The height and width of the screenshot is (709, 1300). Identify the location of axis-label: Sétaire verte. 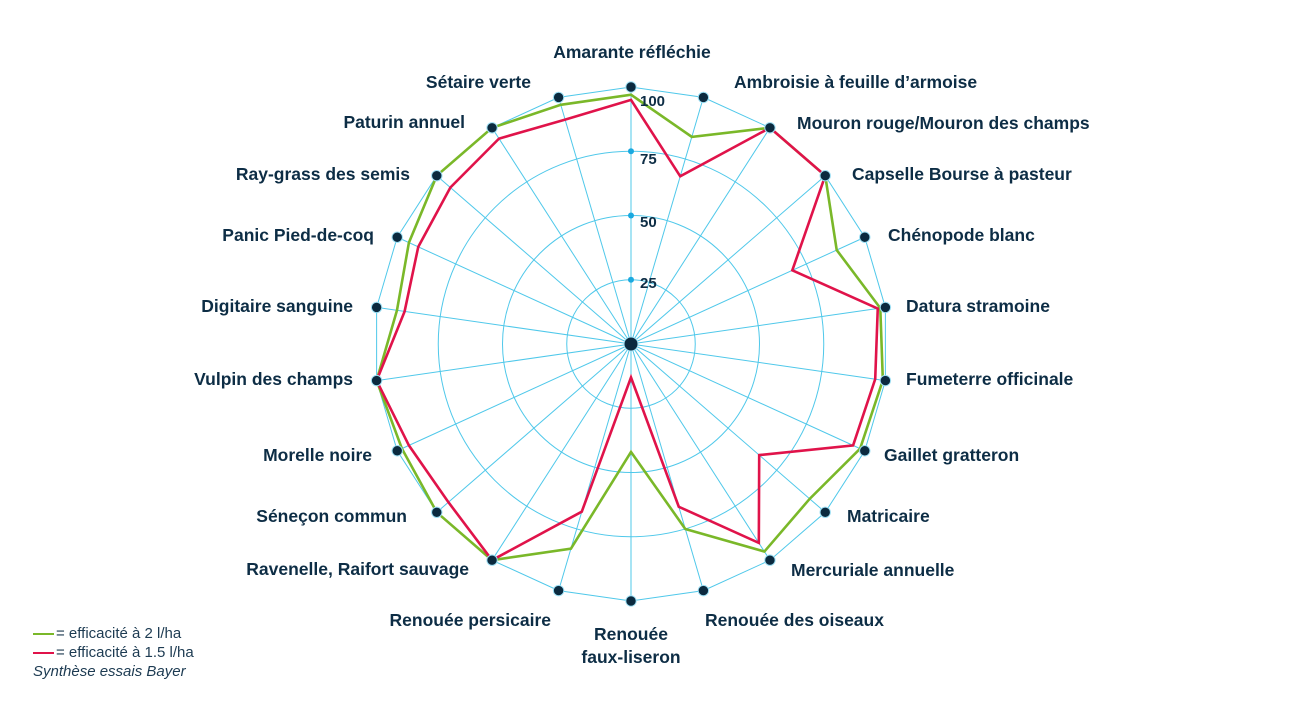
(478, 82).